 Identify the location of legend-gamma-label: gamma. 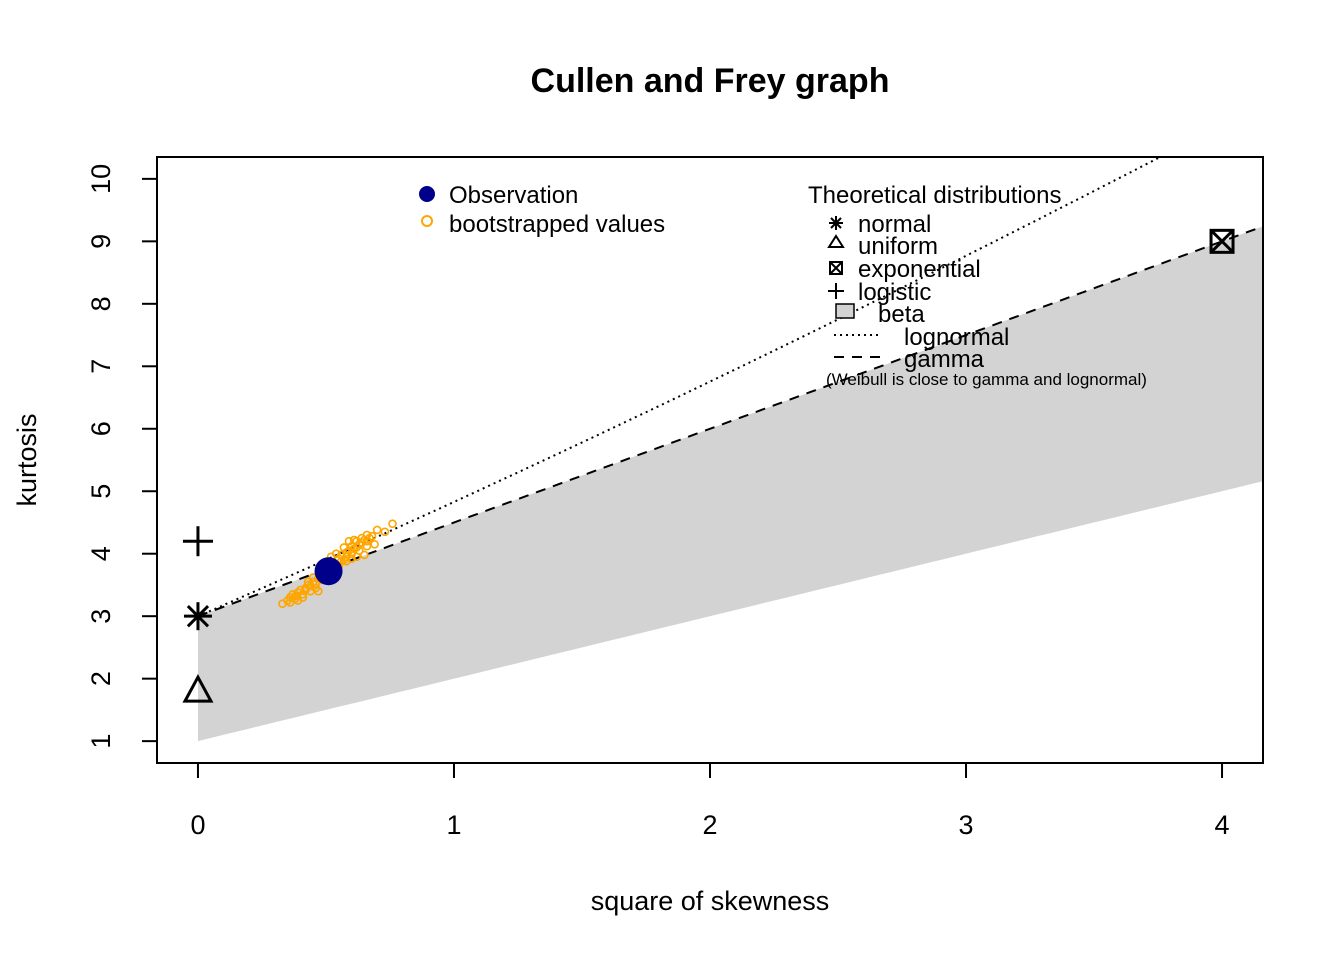
(944, 359).